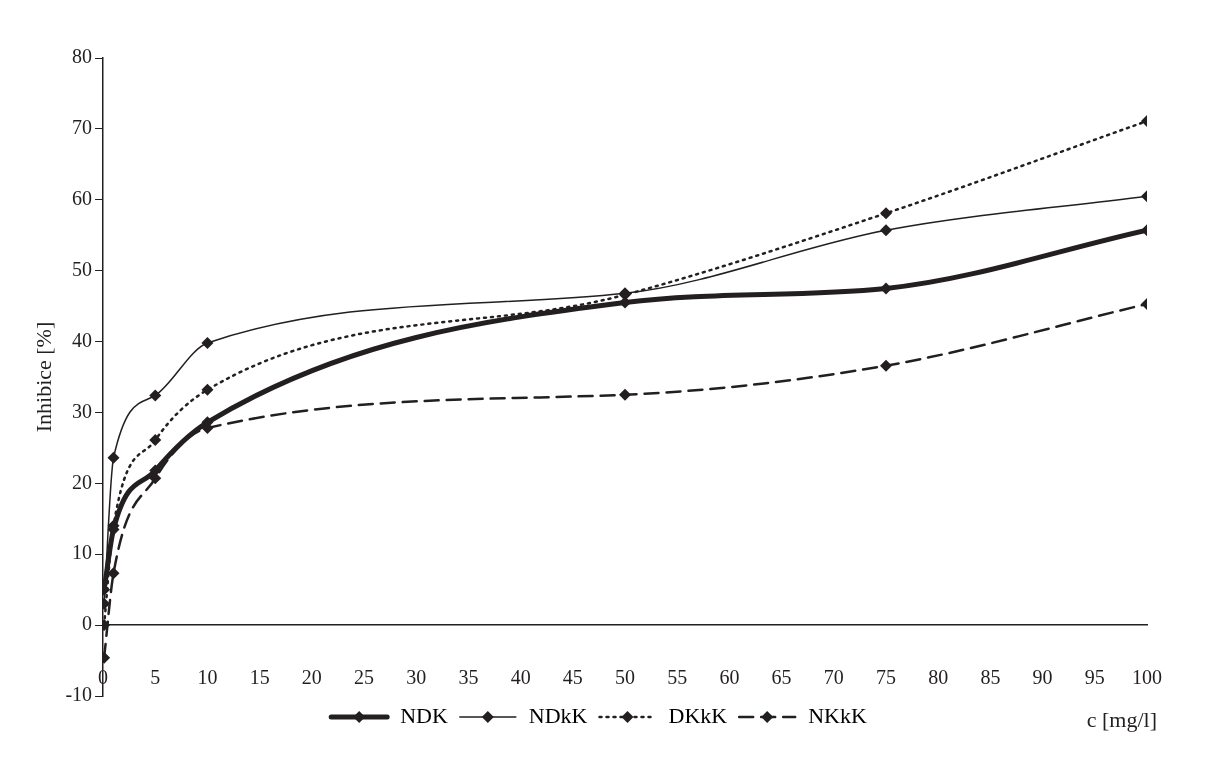 Image resolution: width=1207 pixels, height=761 pixels. What do you see at coordinates (1042, 677) in the screenshot?
I see `x-tick-label: 90` at bounding box center [1042, 677].